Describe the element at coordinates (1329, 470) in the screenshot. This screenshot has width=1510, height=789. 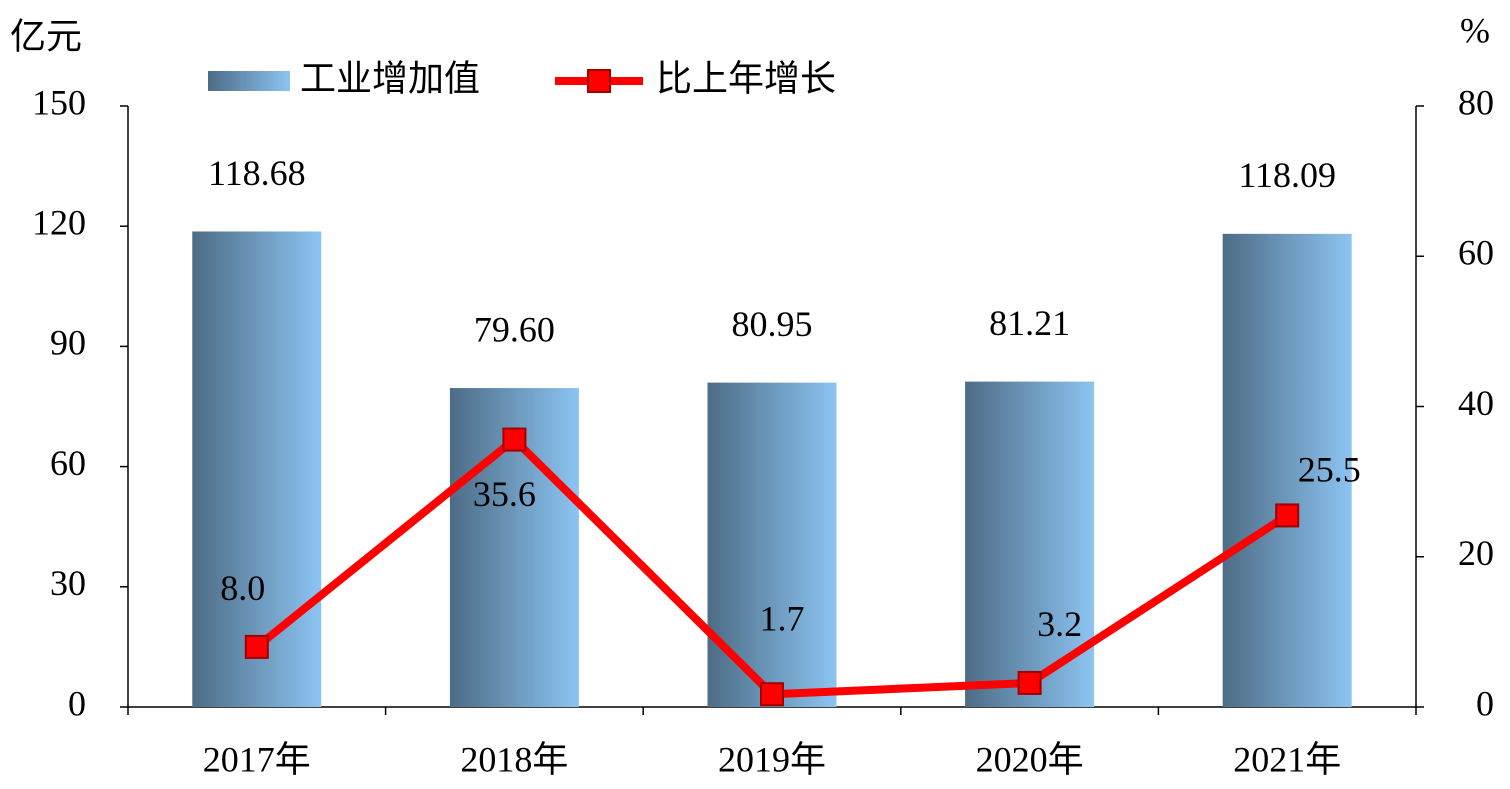
I see `line-value-label: 25.5` at that location.